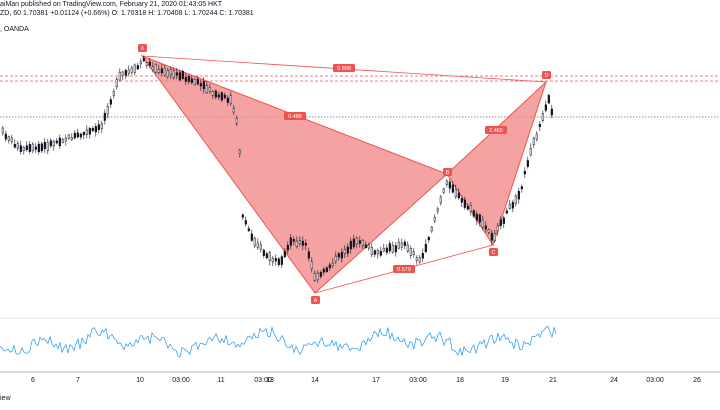  I want to click on x-tick-label: 26, so click(697, 380).